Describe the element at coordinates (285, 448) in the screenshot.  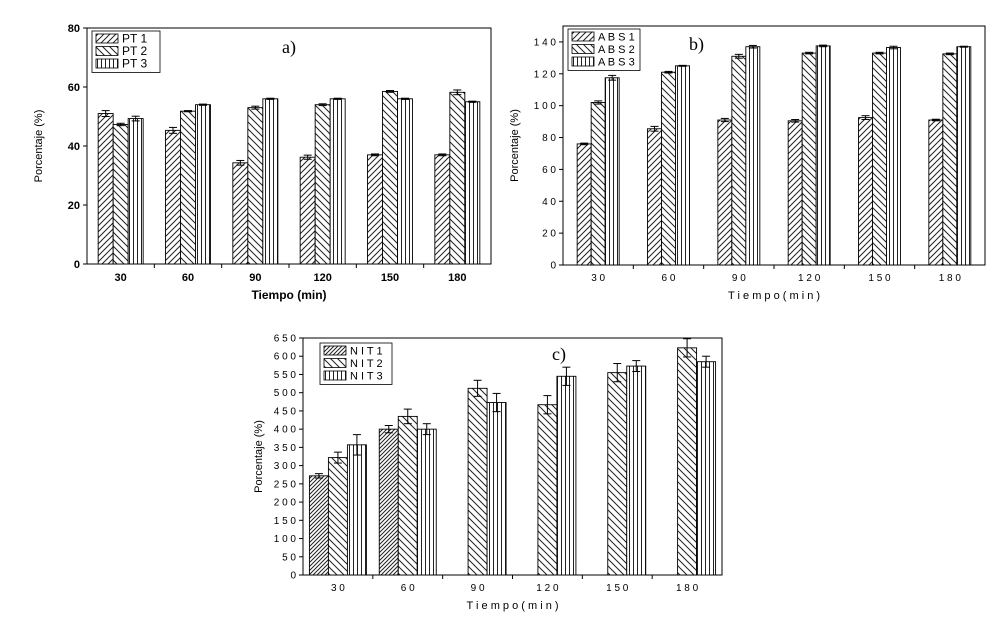
I see `y-tick-label: 3 5 0` at that location.